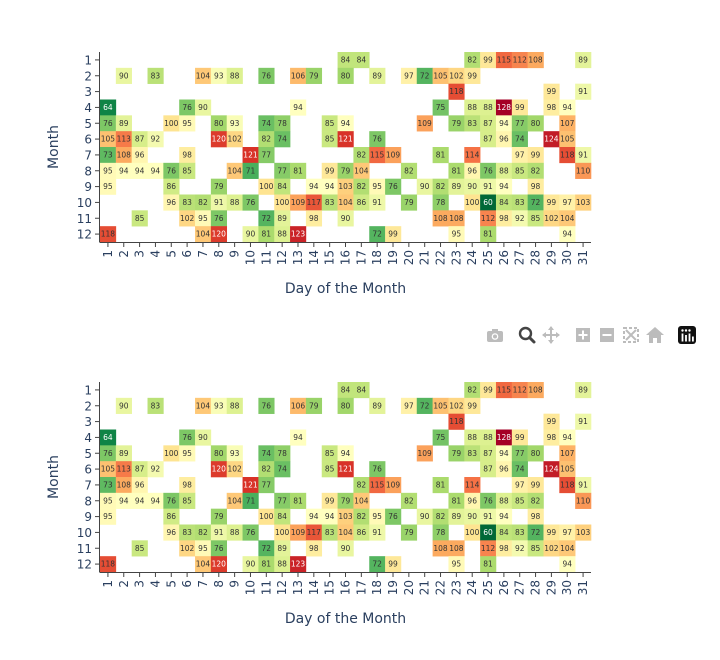 The image size is (720, 660). Describe the element at coordinates (495, 335) in the screenshot. I see `camera-icon` at that location.